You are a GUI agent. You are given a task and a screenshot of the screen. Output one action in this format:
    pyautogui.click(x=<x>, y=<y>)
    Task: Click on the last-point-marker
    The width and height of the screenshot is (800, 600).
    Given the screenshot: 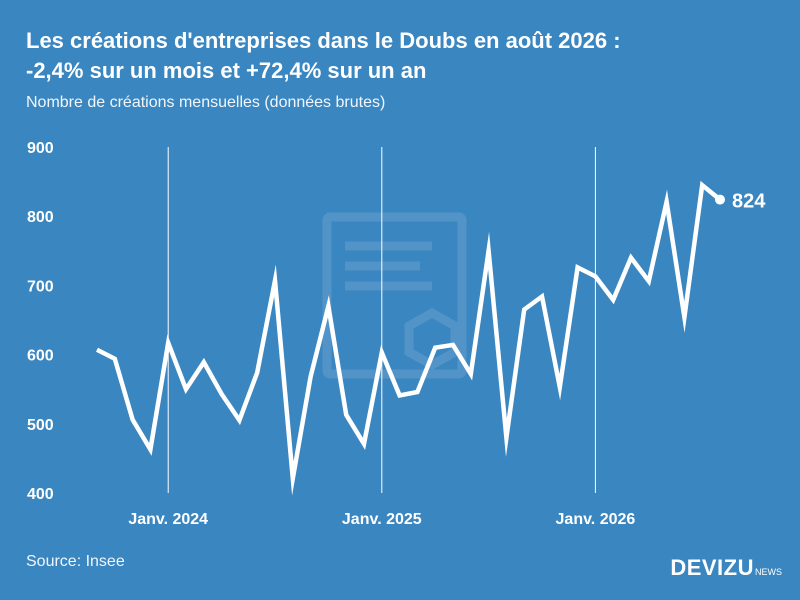 What is the action you would take?
    pyautogui.click(x=720, y=199)
    